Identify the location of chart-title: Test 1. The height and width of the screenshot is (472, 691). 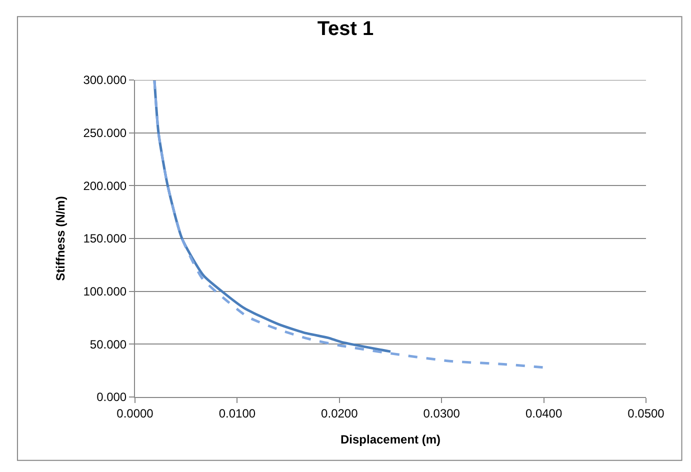
(345, 29).